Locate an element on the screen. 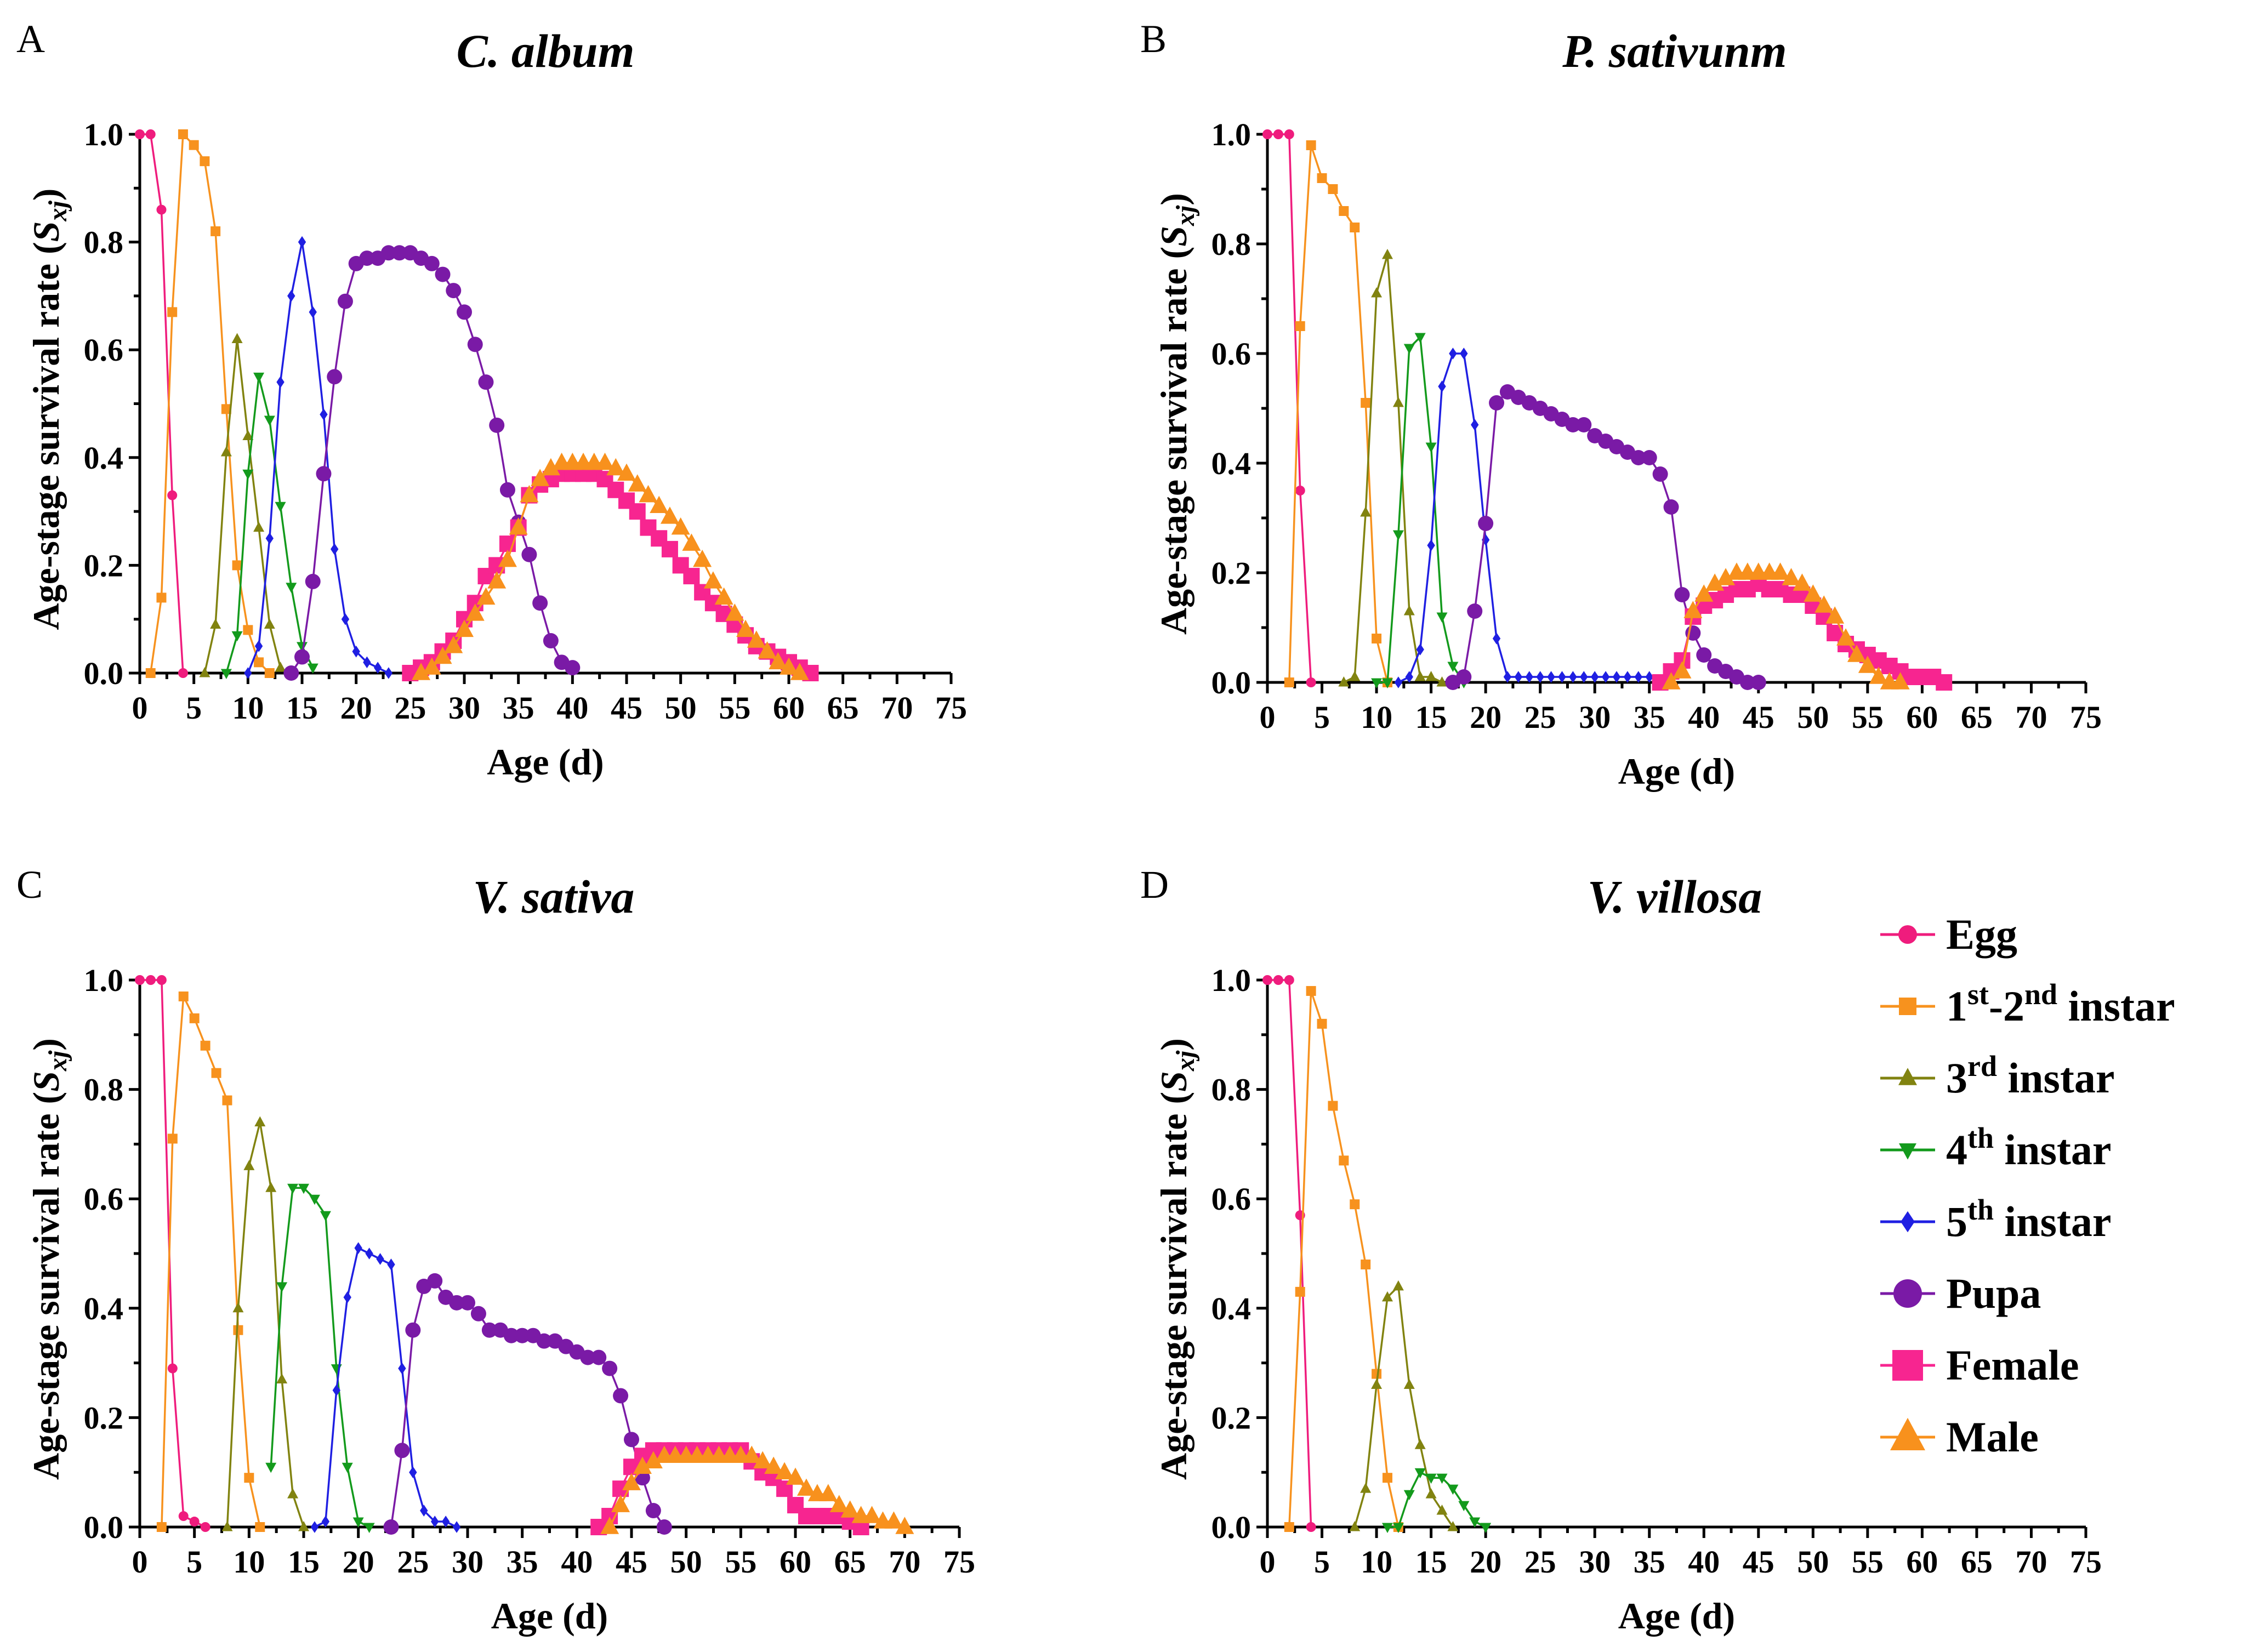 This screenshot has height=1652, width=2264. legend-label-part: -2 is located at coordinates (2006, 1006).